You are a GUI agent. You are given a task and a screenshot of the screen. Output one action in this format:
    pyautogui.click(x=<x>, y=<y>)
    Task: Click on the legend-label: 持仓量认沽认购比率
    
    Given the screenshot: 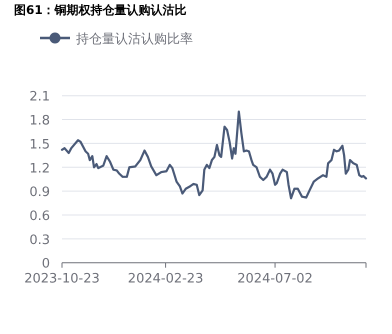 What is the action you would take?
    pyautogui.click(x=134, y=39)
    